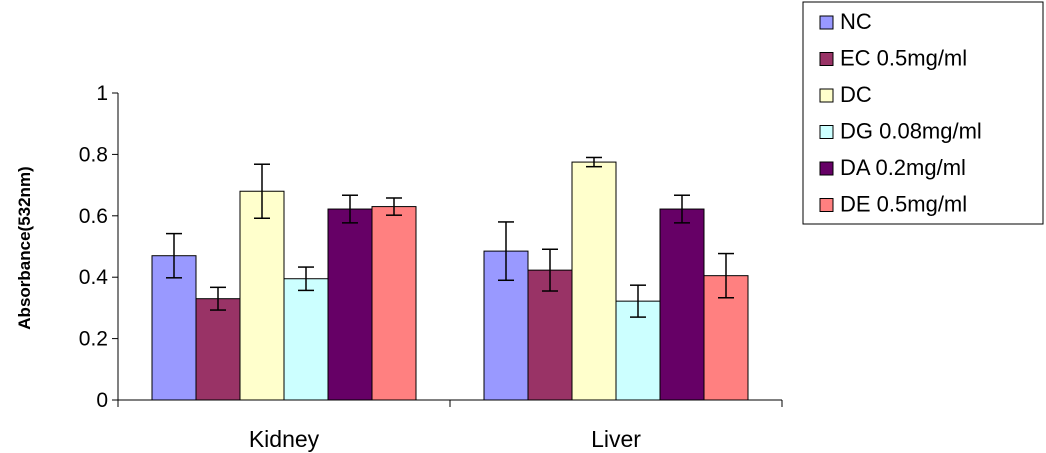 This screenshot has width=1046, height=453. Describe the element at coordinates (24, 247) in the screenshot. I see `y-axis-label: Absorbance(532nm)` at that location.